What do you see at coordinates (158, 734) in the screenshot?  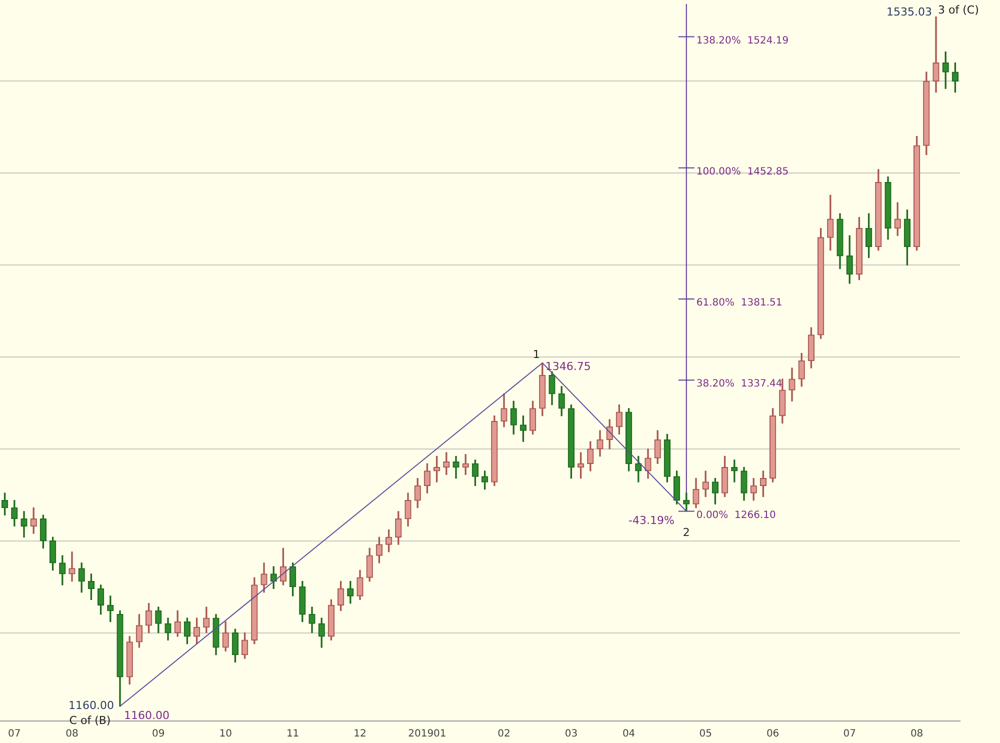 I see `x-tick-label: 09` at bounding box center [158, 734].